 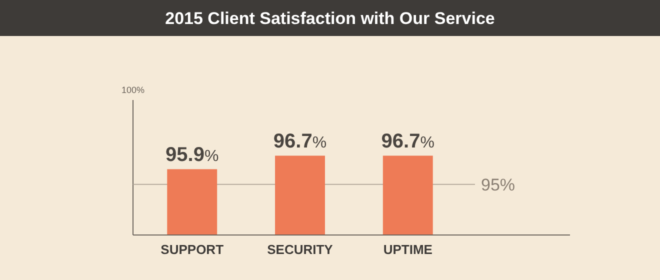 I want to click on text: 100%, so click(x=133, y=90).